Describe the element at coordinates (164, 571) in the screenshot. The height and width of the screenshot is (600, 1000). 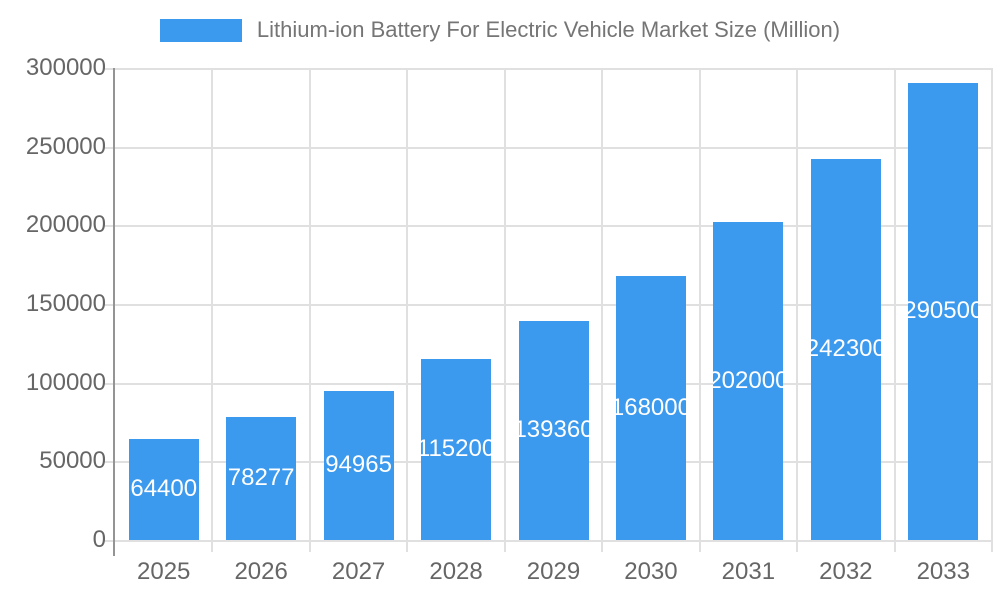
I see `x-tick-label: 2025` at that location.